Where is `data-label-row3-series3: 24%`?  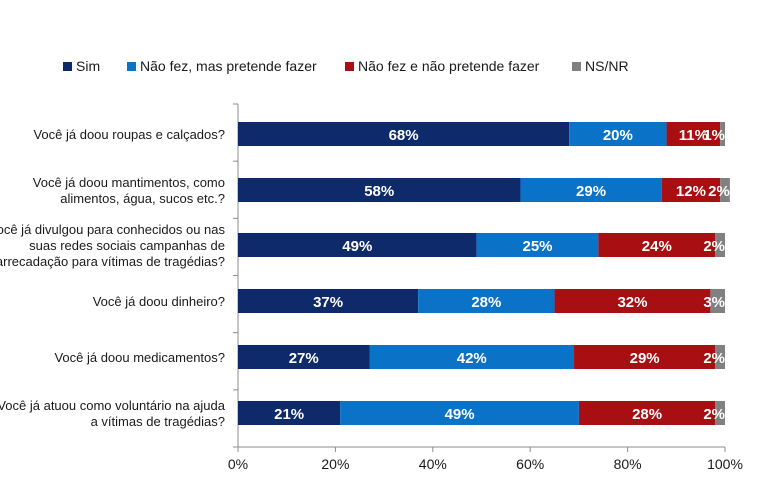
data-label-row3-series3: 24% is located at coordinates (657, 246).